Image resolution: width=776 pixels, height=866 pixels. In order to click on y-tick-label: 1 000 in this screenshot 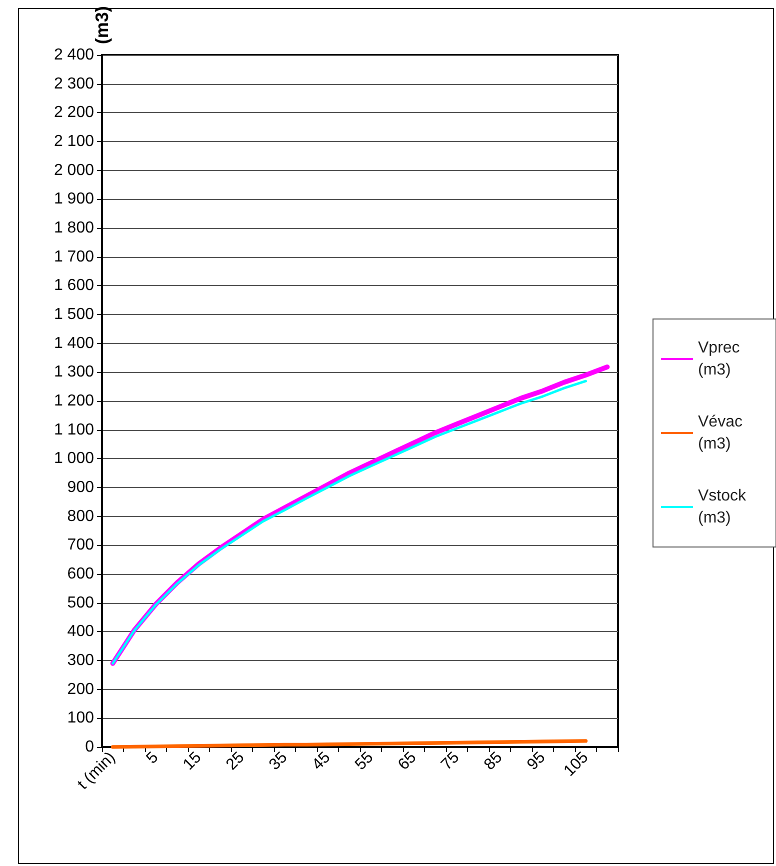, I will do `click(74, 459)`.